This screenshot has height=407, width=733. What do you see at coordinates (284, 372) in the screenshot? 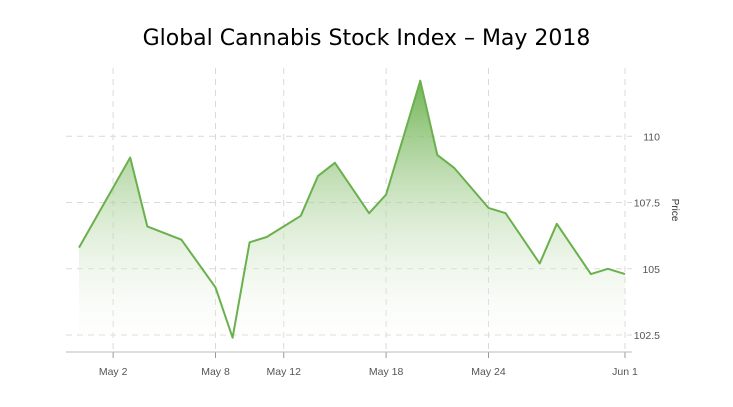
I see `x-tick-label: May 12` at bounding box center [284, 372].